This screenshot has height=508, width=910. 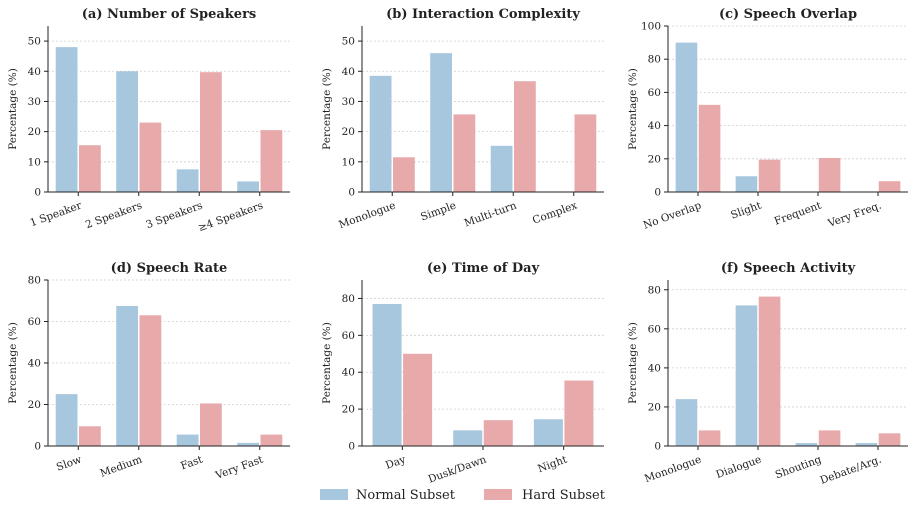 I want to click on y-tick-label: 100, so click(x=651, y=27).